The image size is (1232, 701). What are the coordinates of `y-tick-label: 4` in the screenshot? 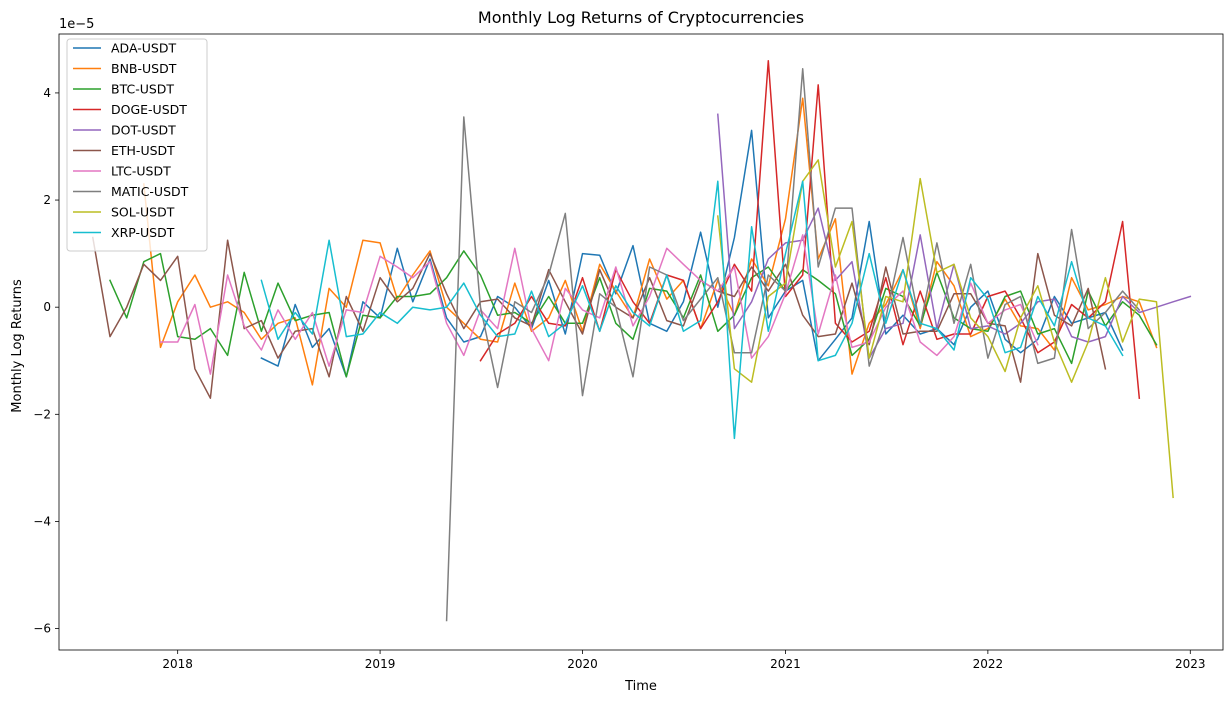 It's located at (47, 93).